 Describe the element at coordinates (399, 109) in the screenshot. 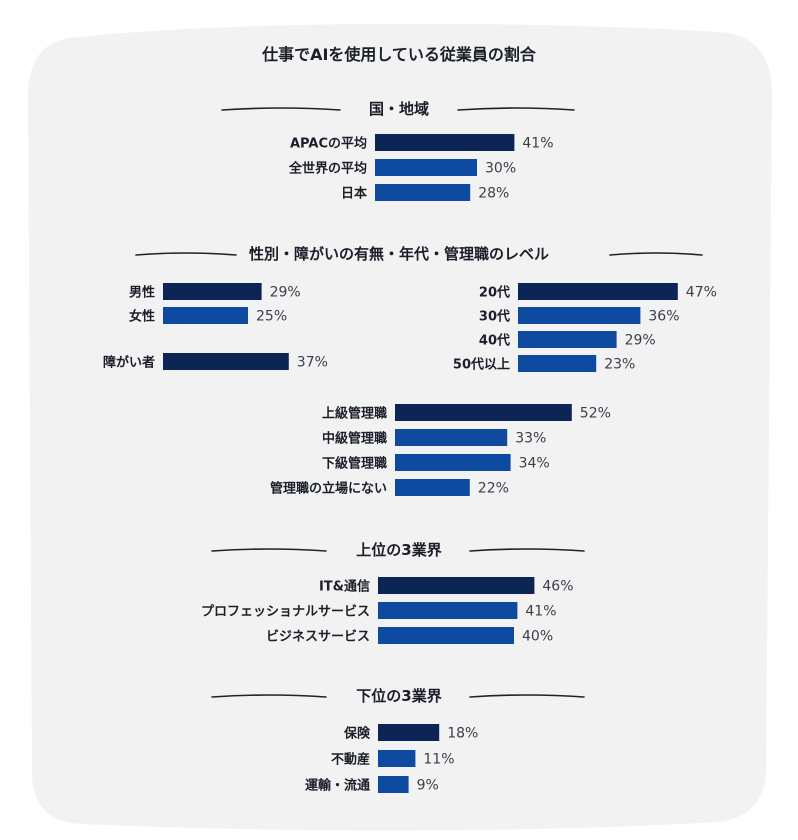

I see `section-heading: 国・地域` at that location.